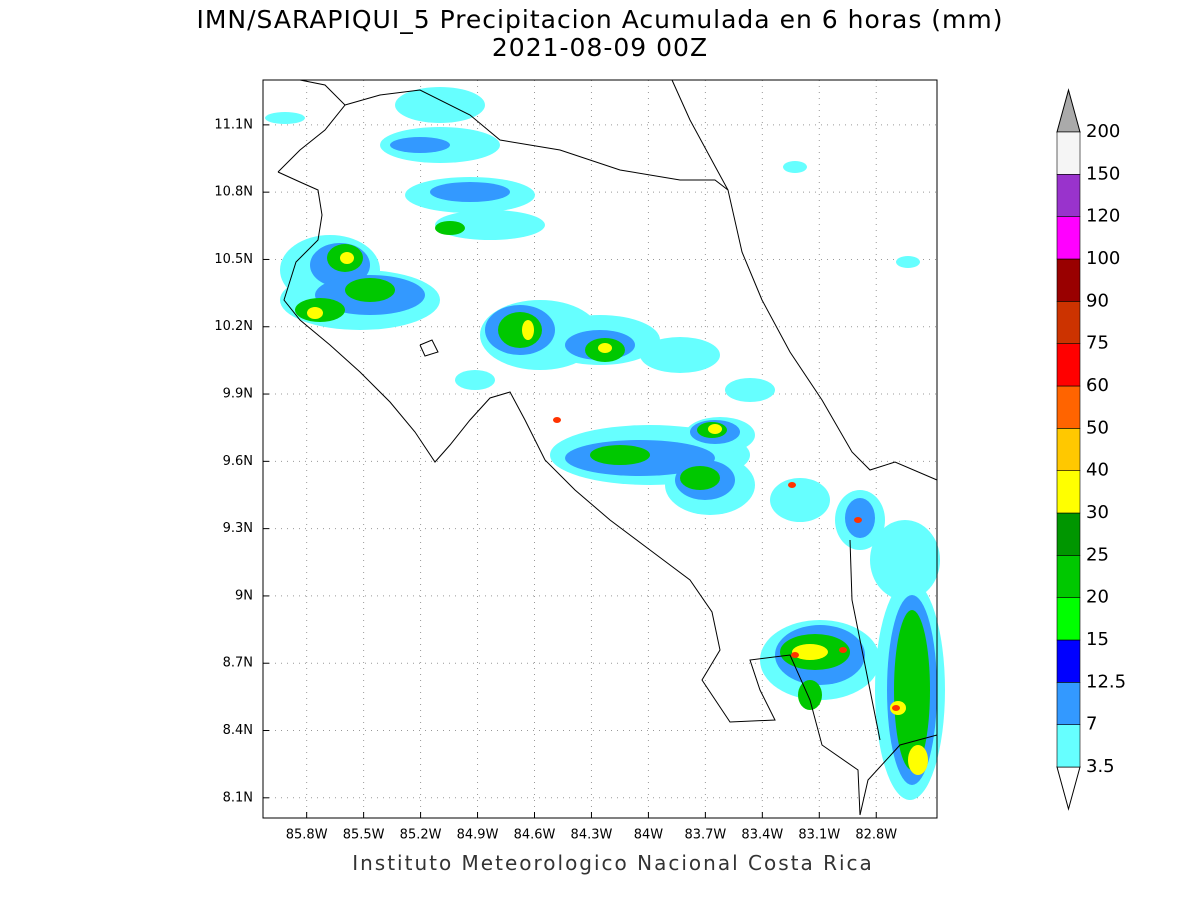 The height and width of the screenshot is (900, 1200). I want to click on subtitle: 2021-08-09 00Z, so click(600, 47).